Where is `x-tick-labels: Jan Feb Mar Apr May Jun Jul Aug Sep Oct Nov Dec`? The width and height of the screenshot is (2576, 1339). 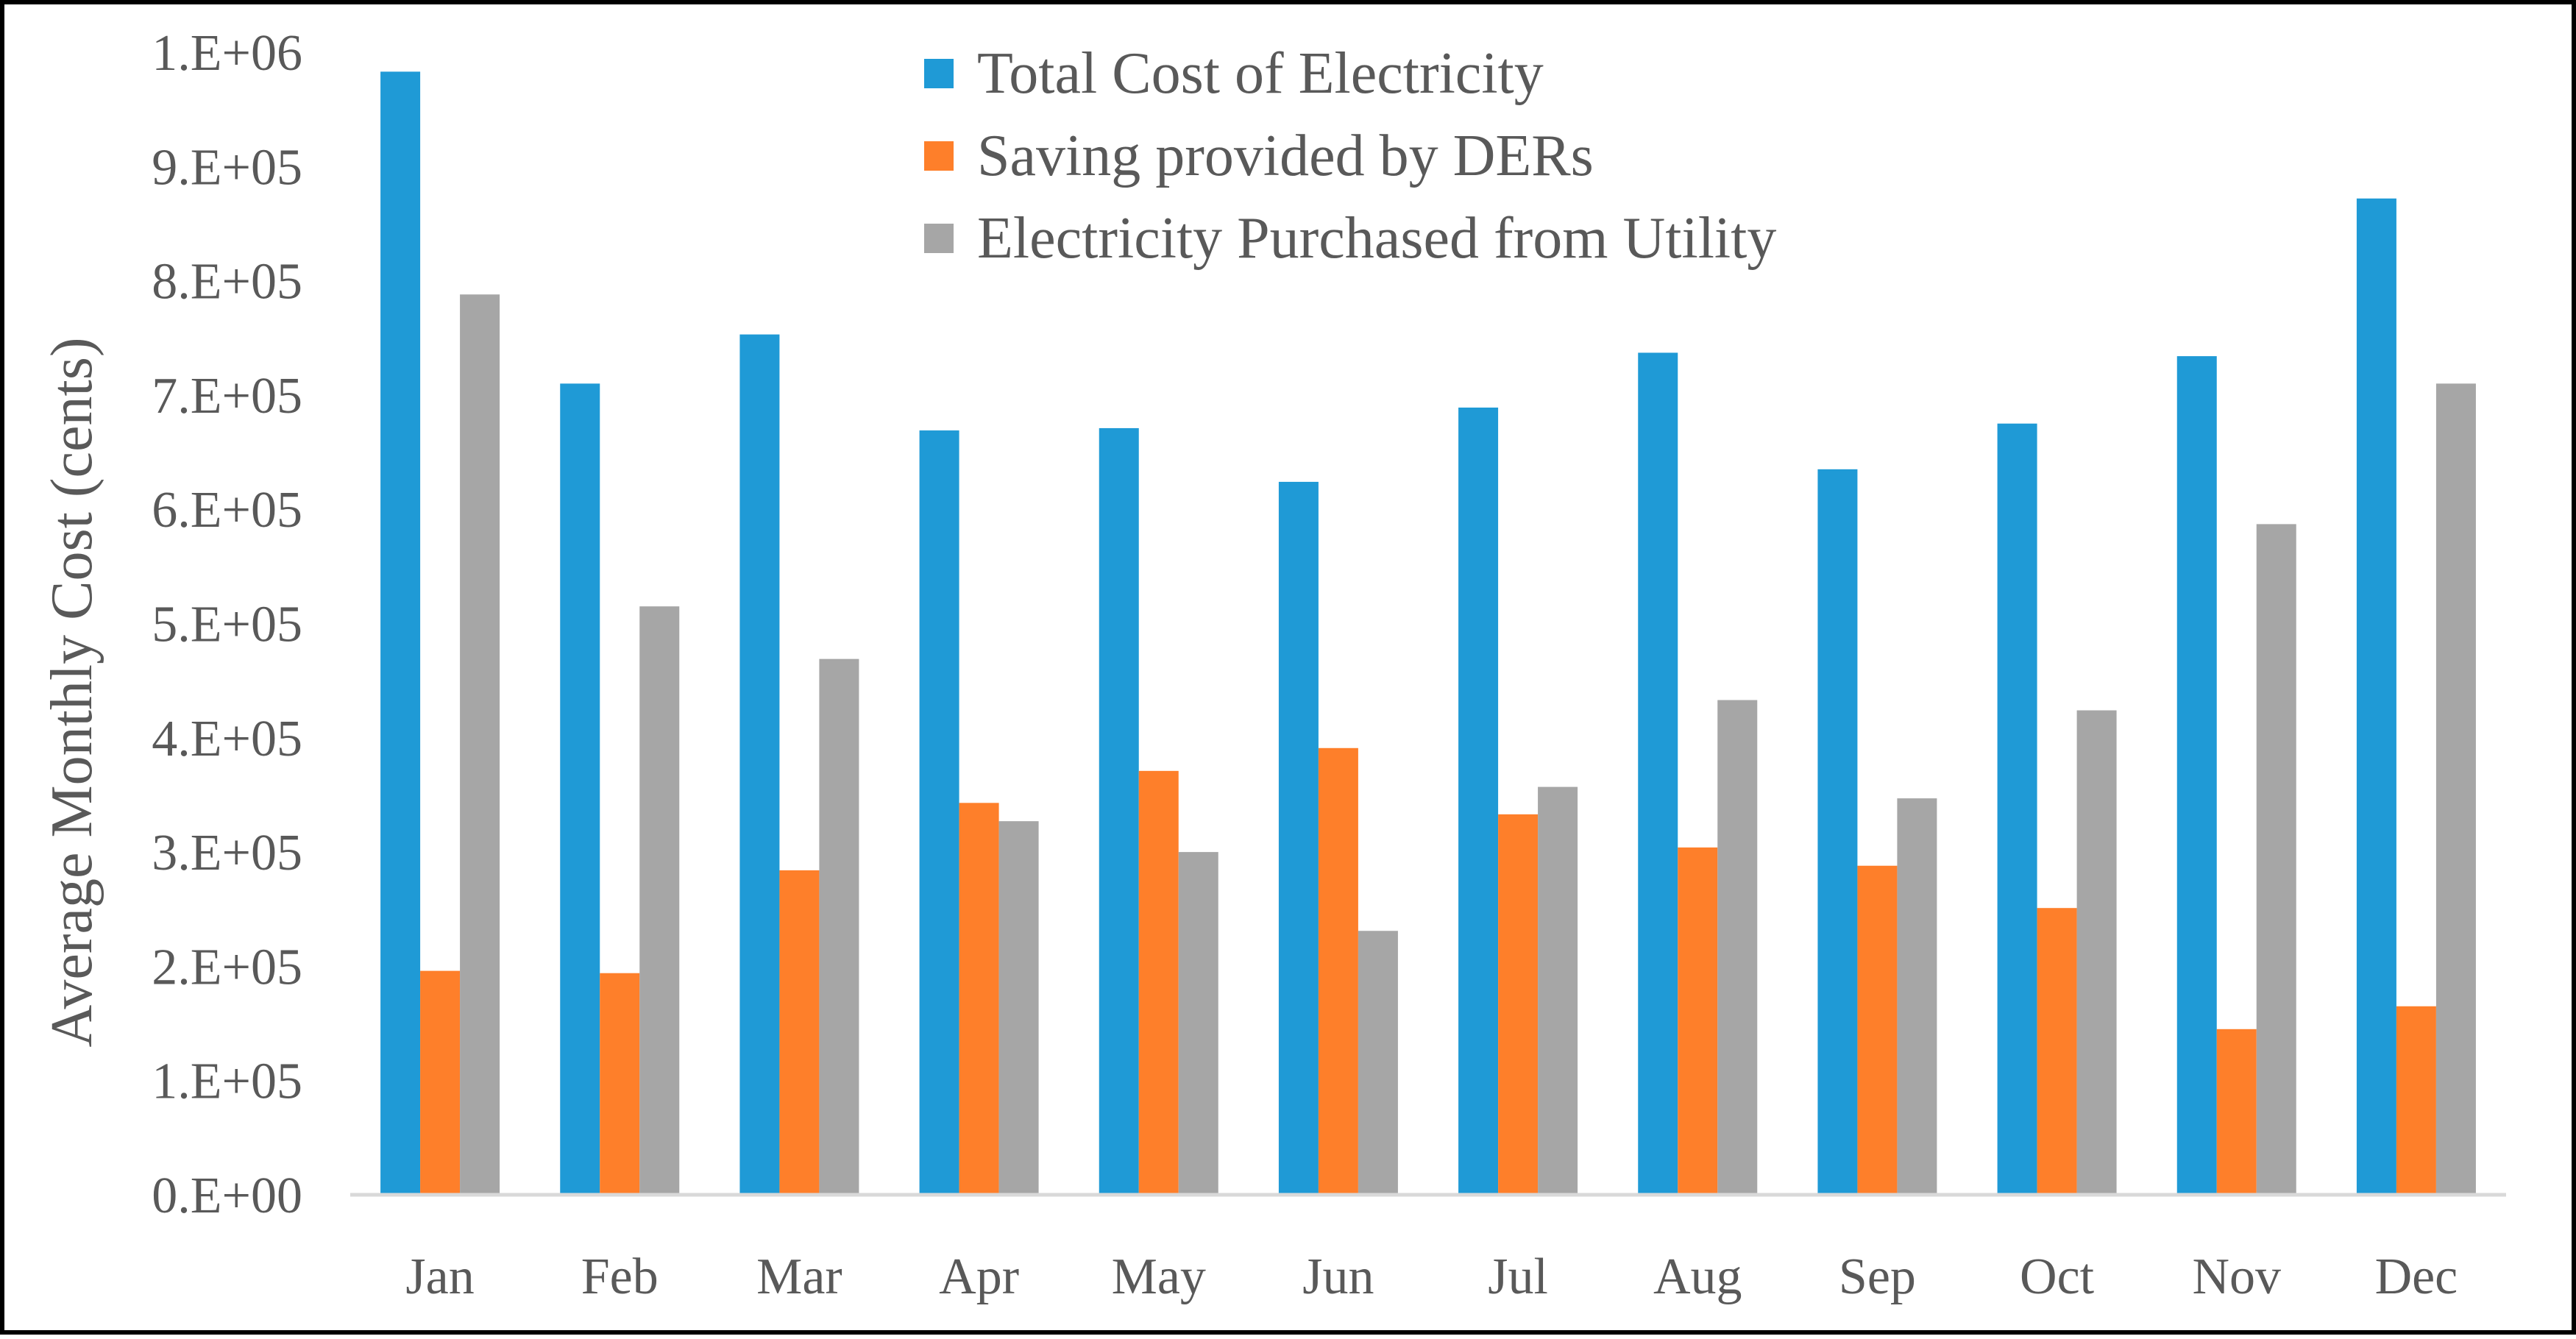 x-tick-labels: Jan Feb Mar Apr May Jun Jul Aug Sep Oct Nov Dec is located at coordinates (1431, 1277).